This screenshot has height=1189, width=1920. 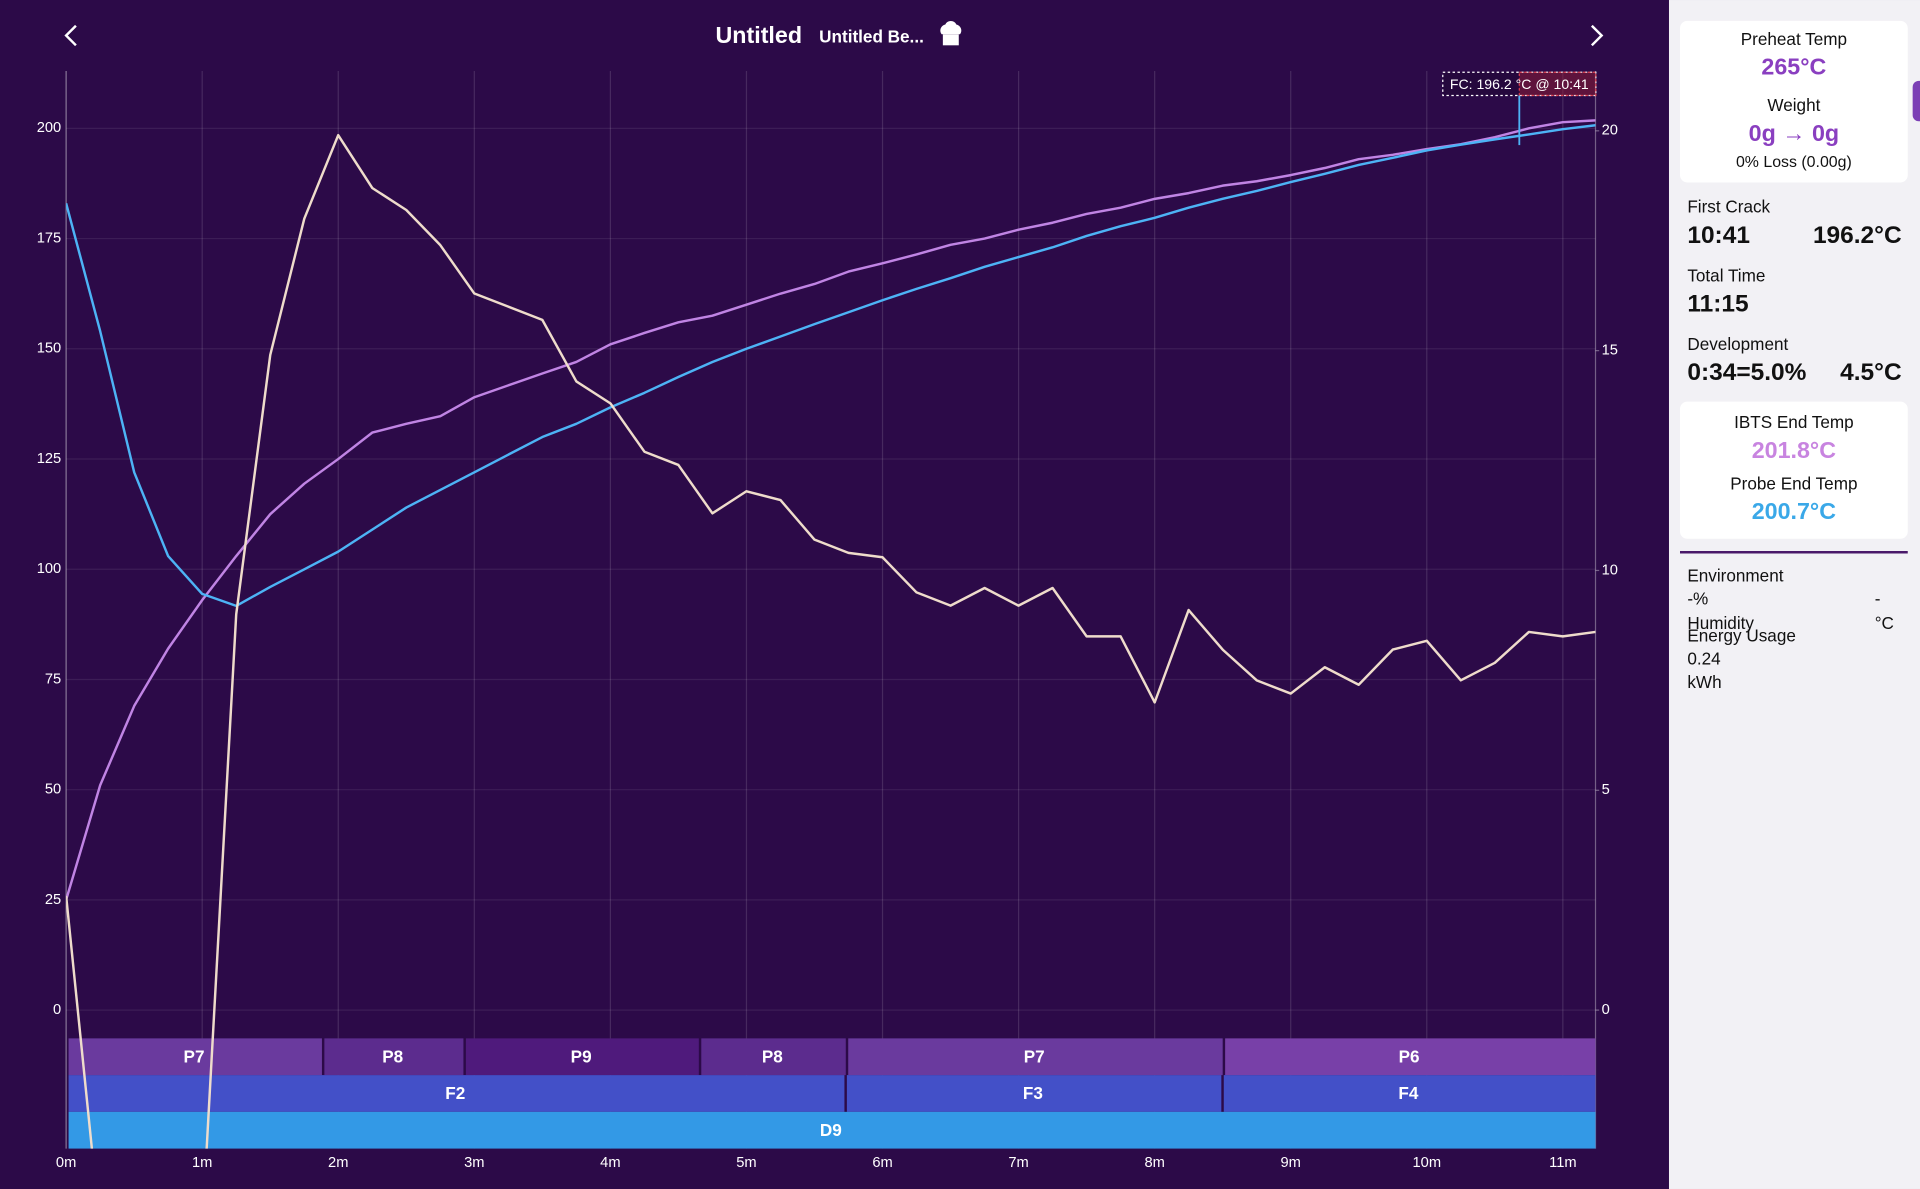 What do you see at coordinates (1154, 1163) in the screenshot?
I see `x-tick-label: 8m` at bounding box center [1154, 1163].